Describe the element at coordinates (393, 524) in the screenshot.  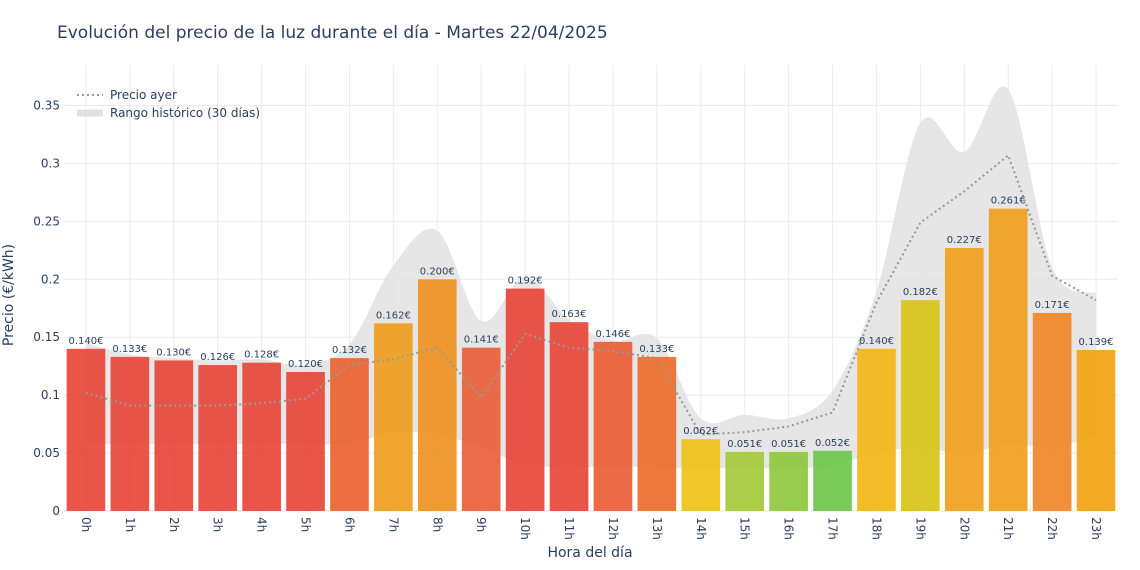
I see `x-tick-label: 7h` at that location.